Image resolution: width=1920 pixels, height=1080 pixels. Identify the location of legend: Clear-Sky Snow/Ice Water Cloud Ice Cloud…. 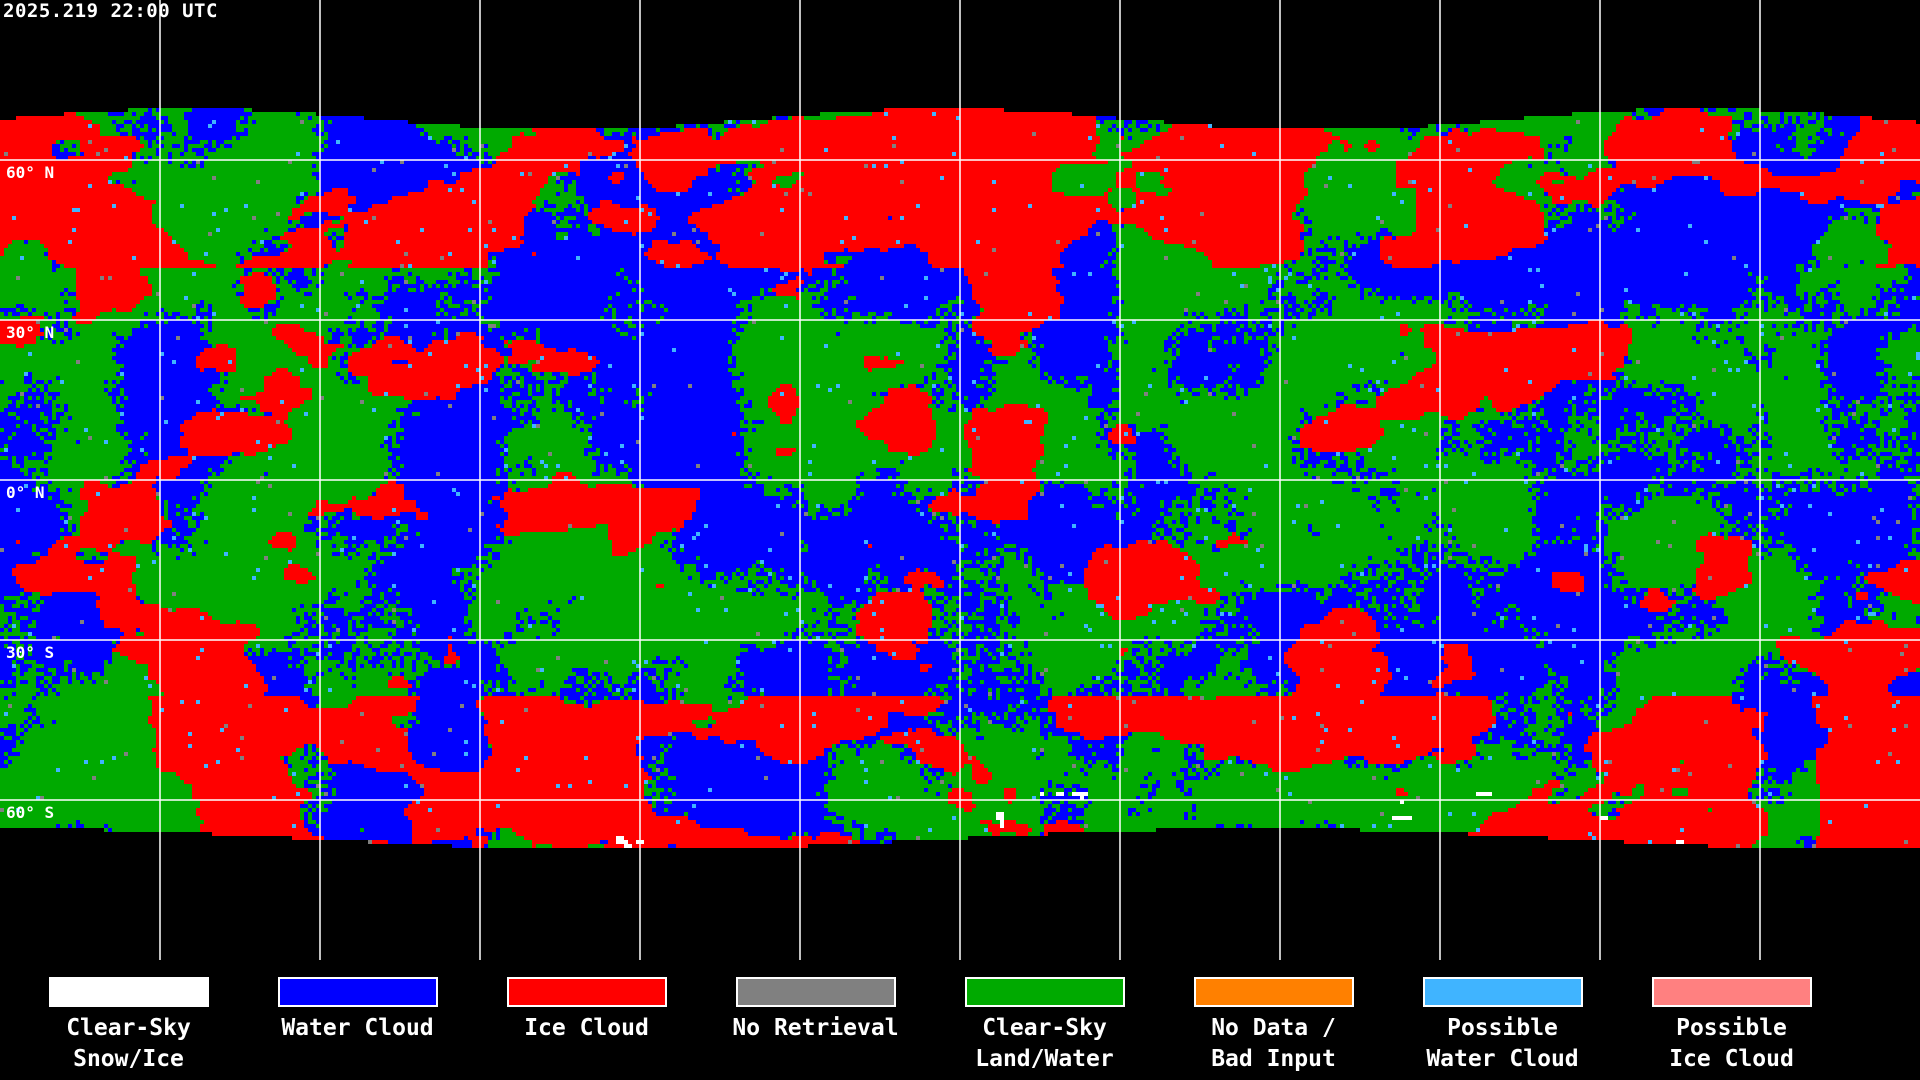
(960, 1020).